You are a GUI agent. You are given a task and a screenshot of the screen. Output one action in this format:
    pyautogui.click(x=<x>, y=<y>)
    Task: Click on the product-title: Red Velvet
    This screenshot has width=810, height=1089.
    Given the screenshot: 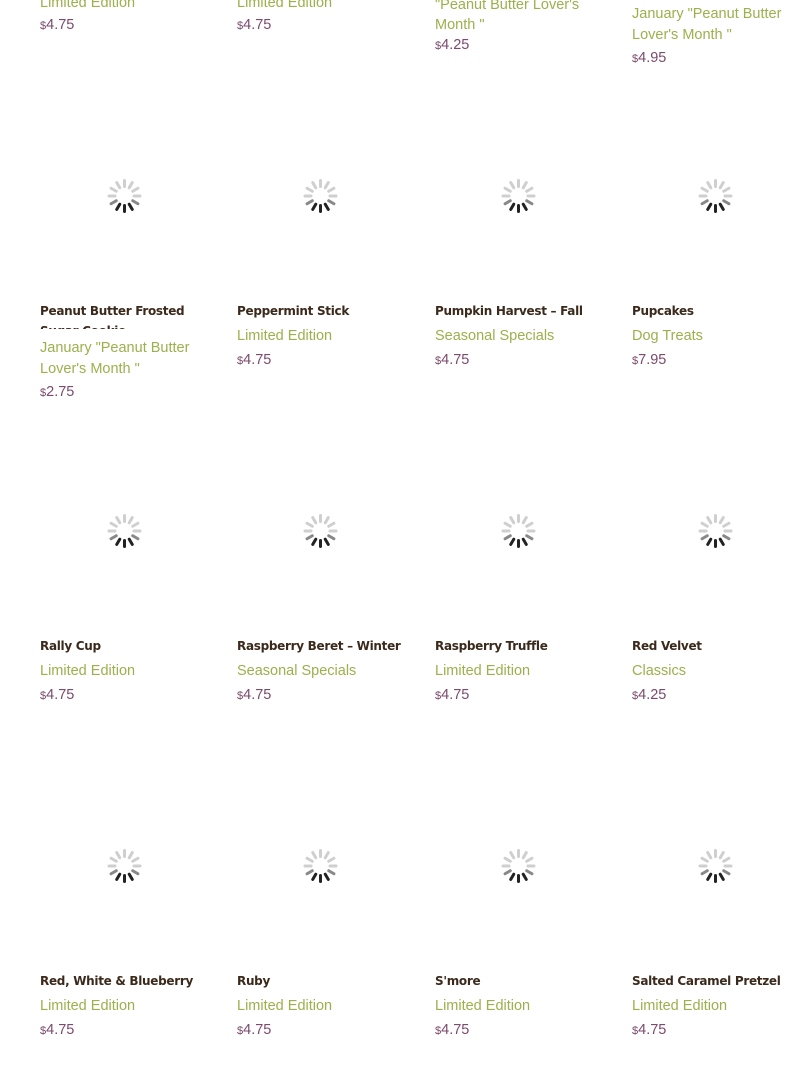 What is the action you would take?
    pyautogui.click(x=667, y=646)
    